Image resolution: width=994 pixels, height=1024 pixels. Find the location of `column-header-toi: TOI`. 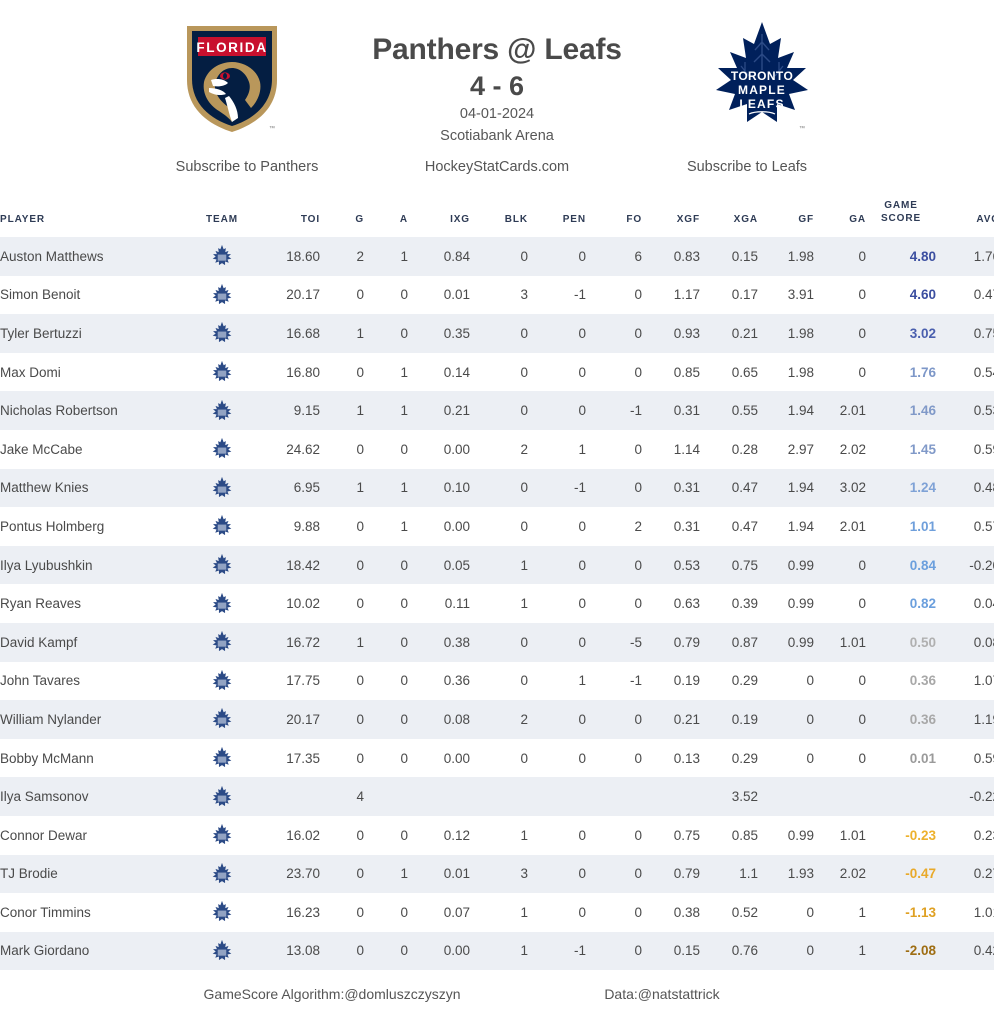

column-header-toi: TOI is located at coordinates (287, 215).